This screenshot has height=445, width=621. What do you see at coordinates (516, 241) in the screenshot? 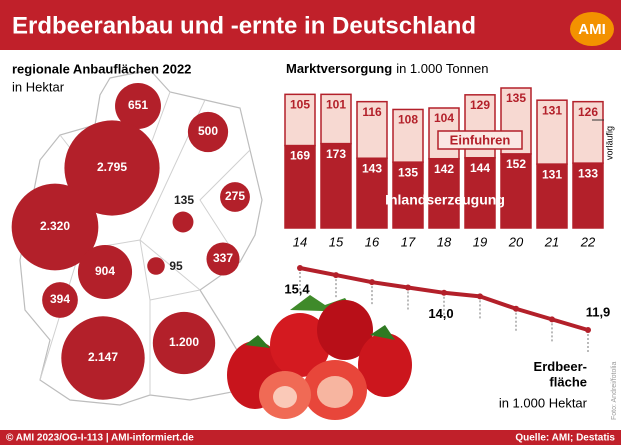
I see `x-tick-label: 20` at bounding box center [516, 241].